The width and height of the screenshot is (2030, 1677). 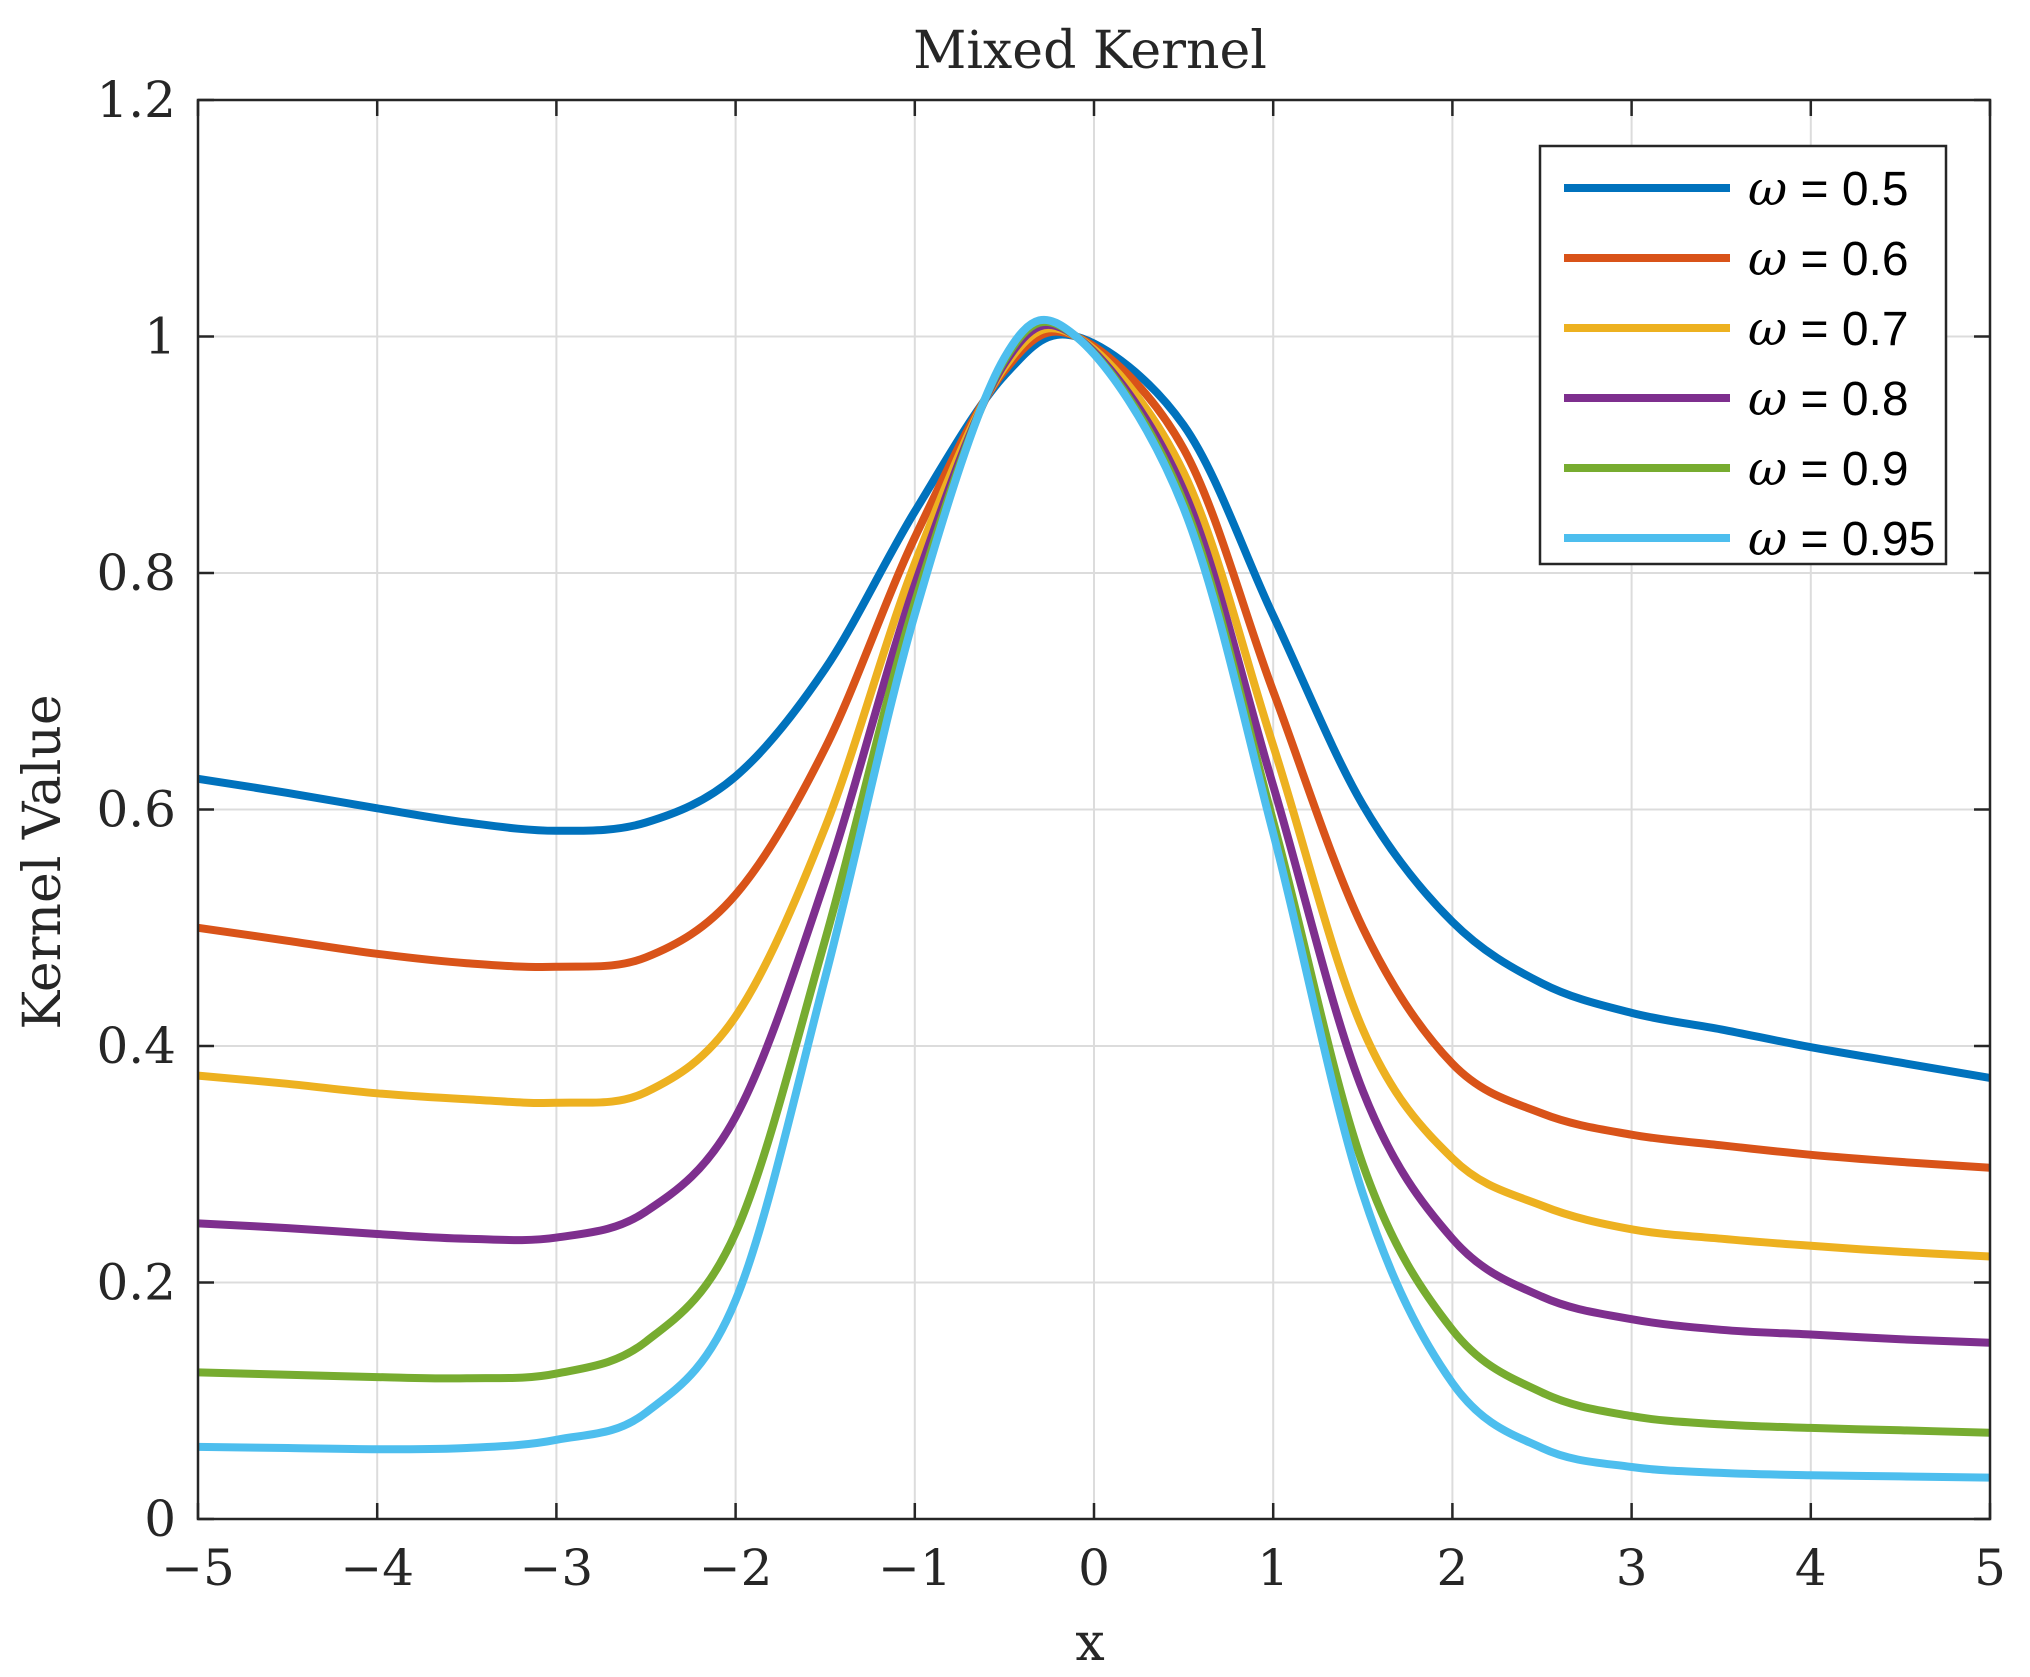 What do you see at coordinates (136, 1283) in the screenshot?
I see `y-tick-label: 0.2` at bounding box center [136, 1283].